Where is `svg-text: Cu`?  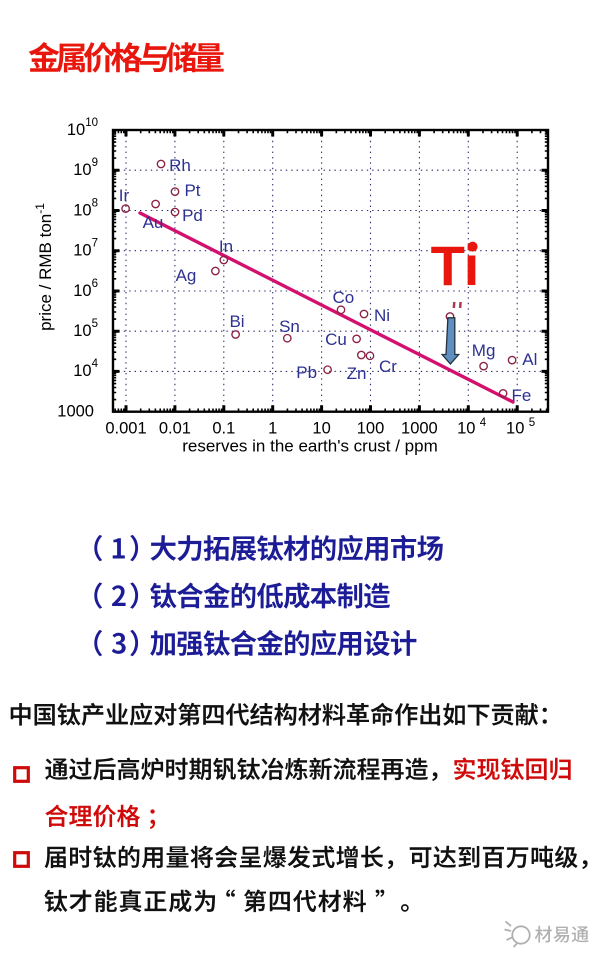
svg-text: Cu is located at coordinates (336, 339).